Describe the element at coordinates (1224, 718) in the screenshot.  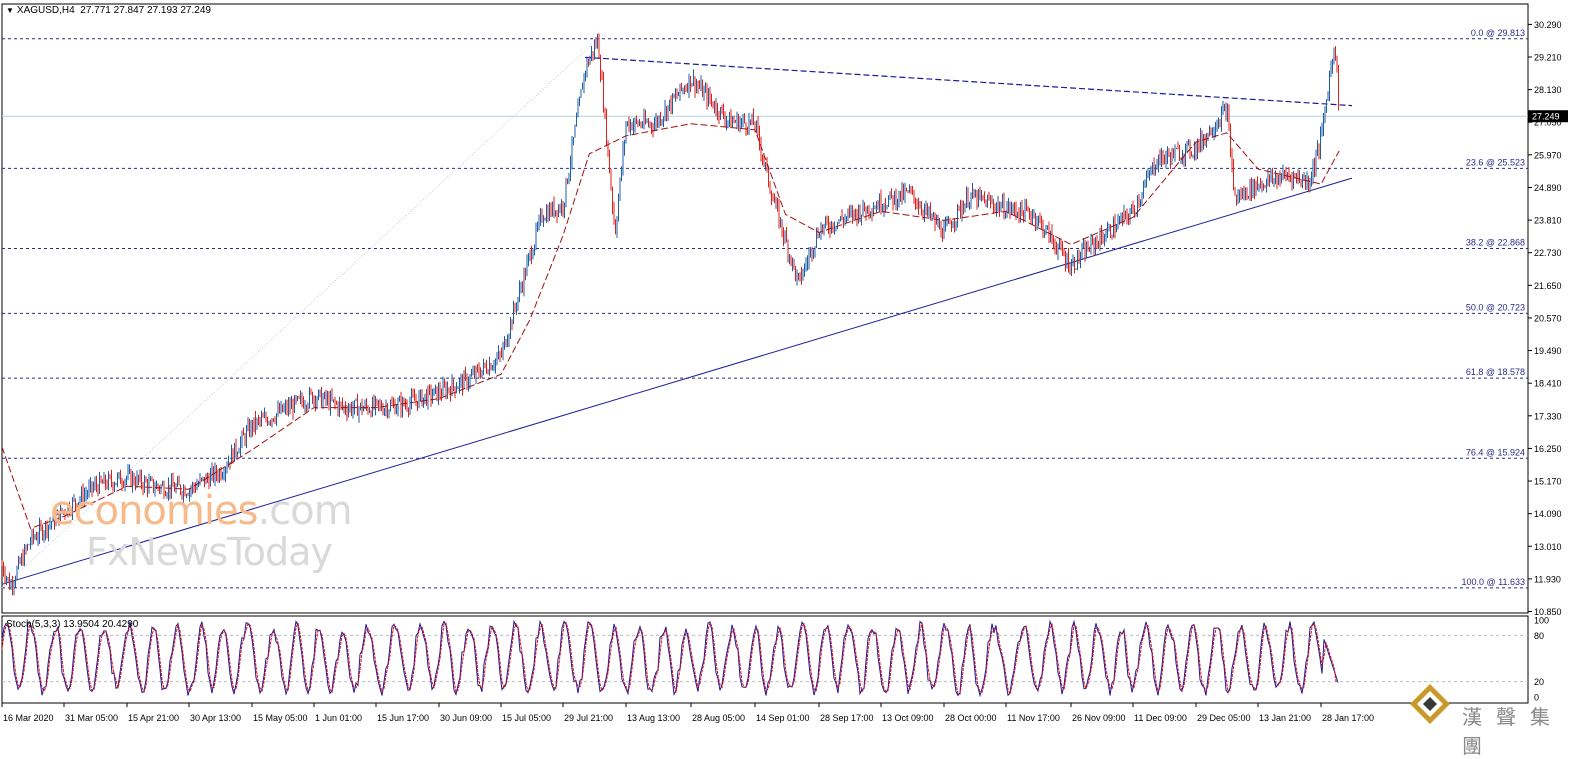
I see `x-tick-label: 29 Dec 05:00` at that location.